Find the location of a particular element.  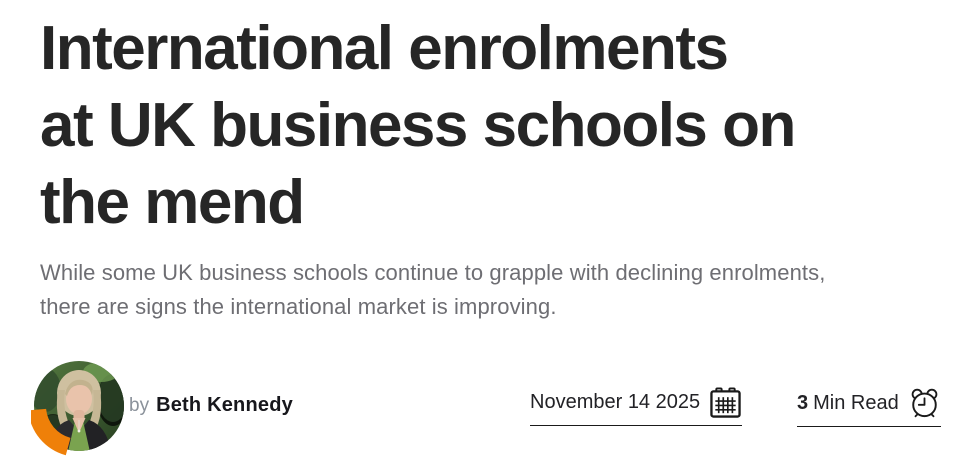

read-time-count: 3 is located at coordinates (803, 402).